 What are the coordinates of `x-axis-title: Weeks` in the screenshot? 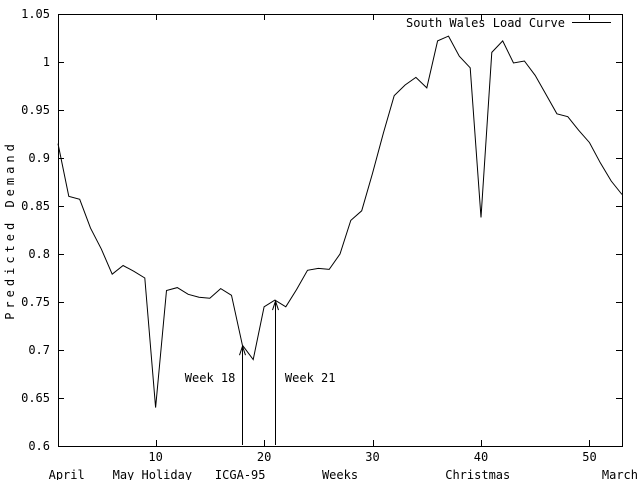 It's located at (340, 474).